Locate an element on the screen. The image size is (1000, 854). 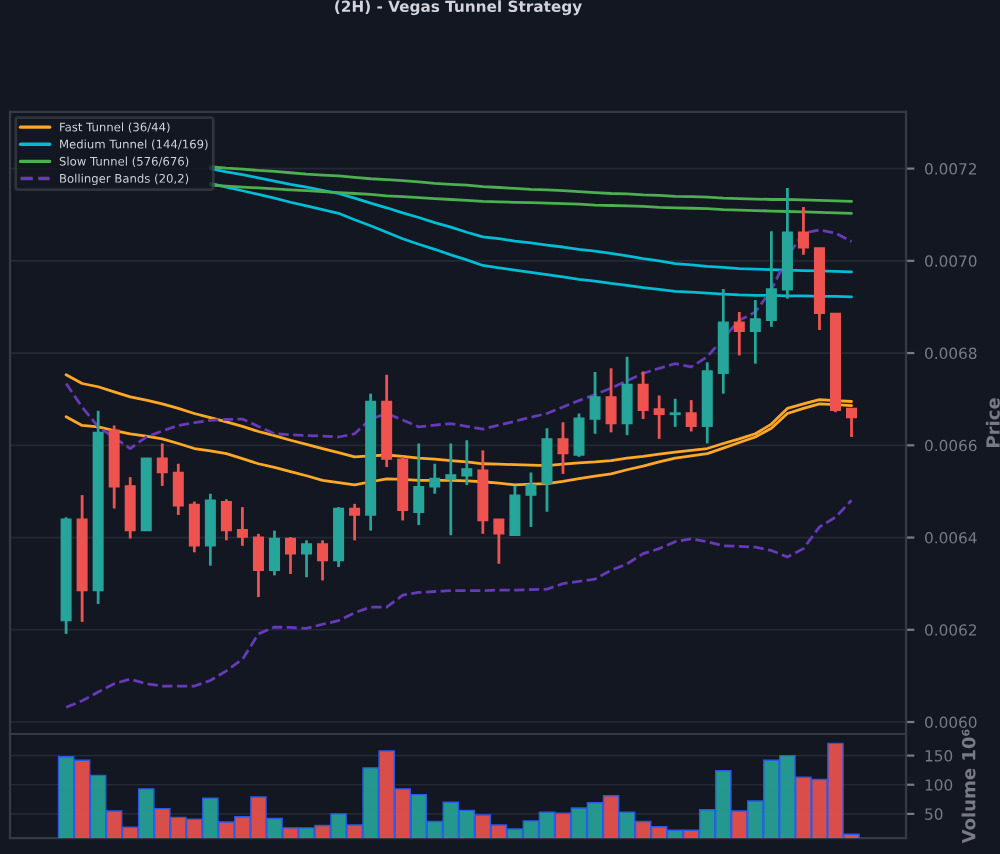
y-axis-title: Price is located at coordinates (992, 422).